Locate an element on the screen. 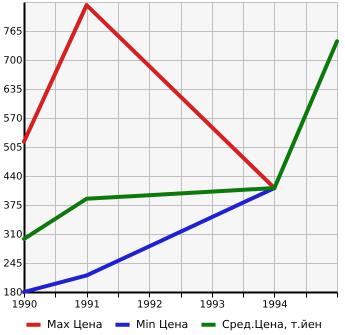  x-tick-label: 1994 is located at coordinates (275, 305).